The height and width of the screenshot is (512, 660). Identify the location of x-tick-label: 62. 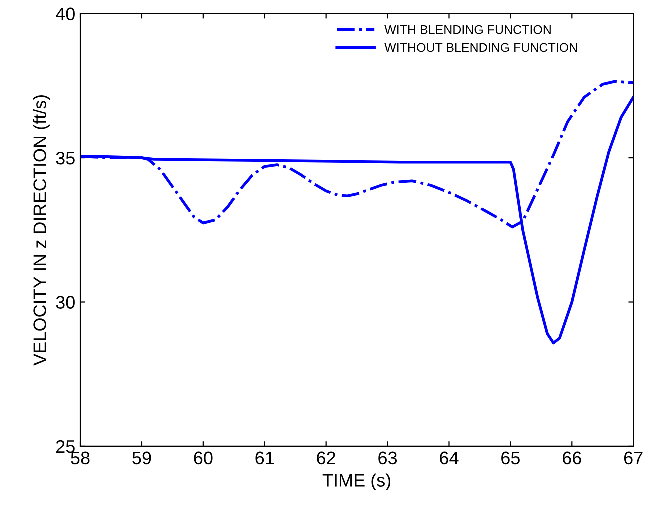
(326, 458).